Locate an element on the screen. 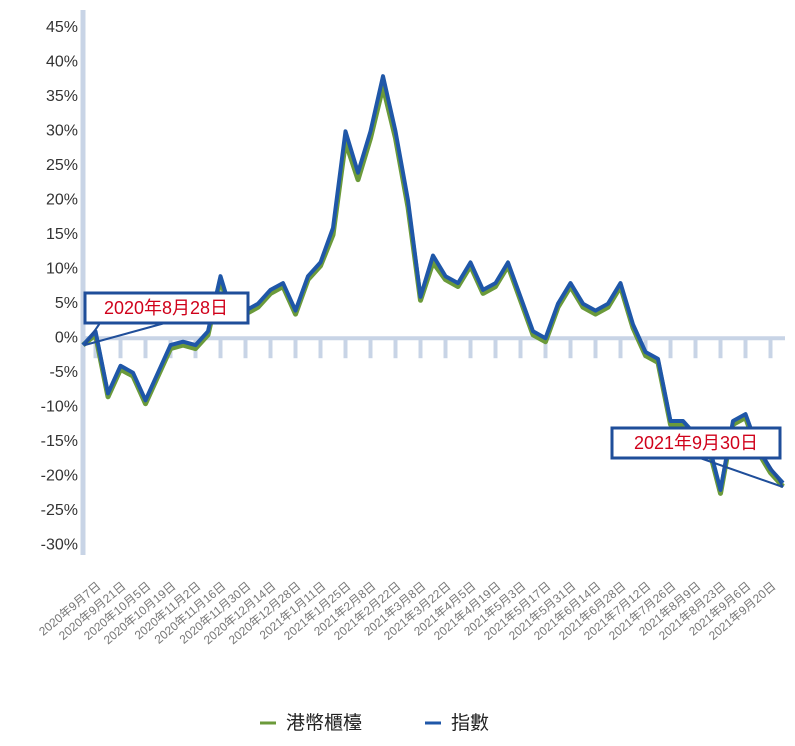 The image size is (795, 746). y-tick-label: -20% is located at coordinates (59, 475).